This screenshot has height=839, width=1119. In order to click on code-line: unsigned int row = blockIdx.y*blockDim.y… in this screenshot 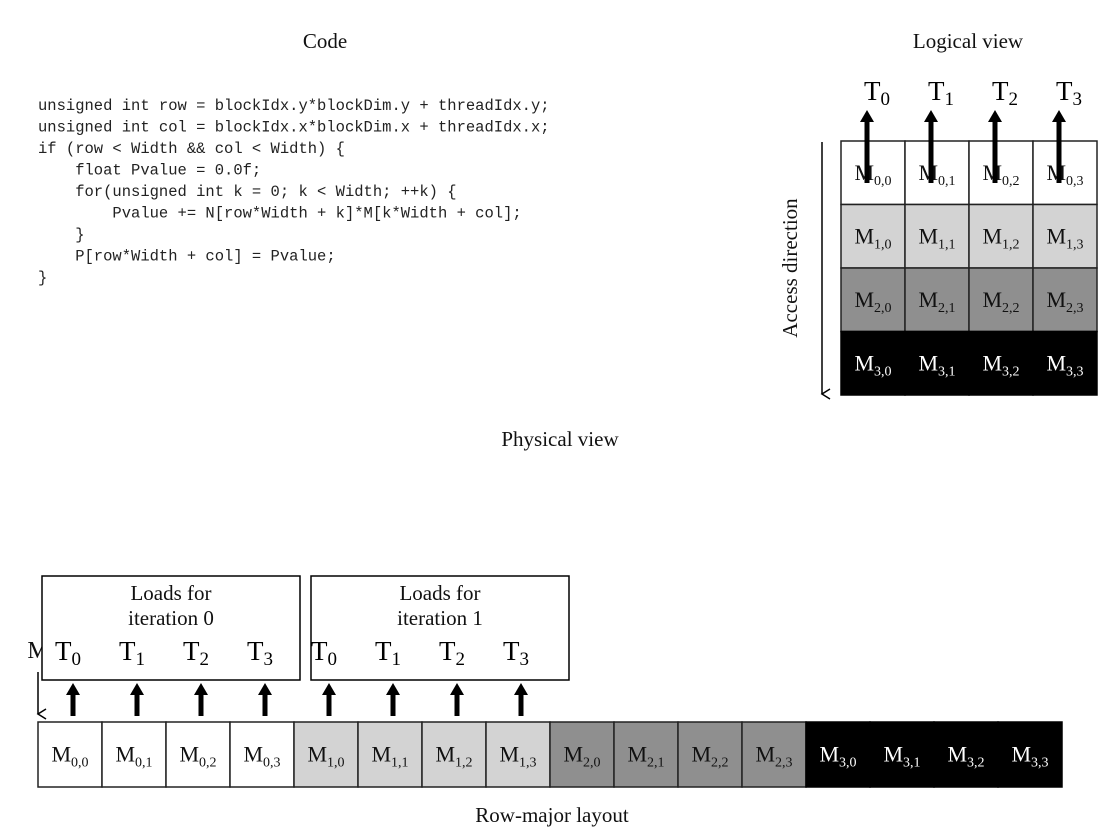, I will do `click(294, 106)`.